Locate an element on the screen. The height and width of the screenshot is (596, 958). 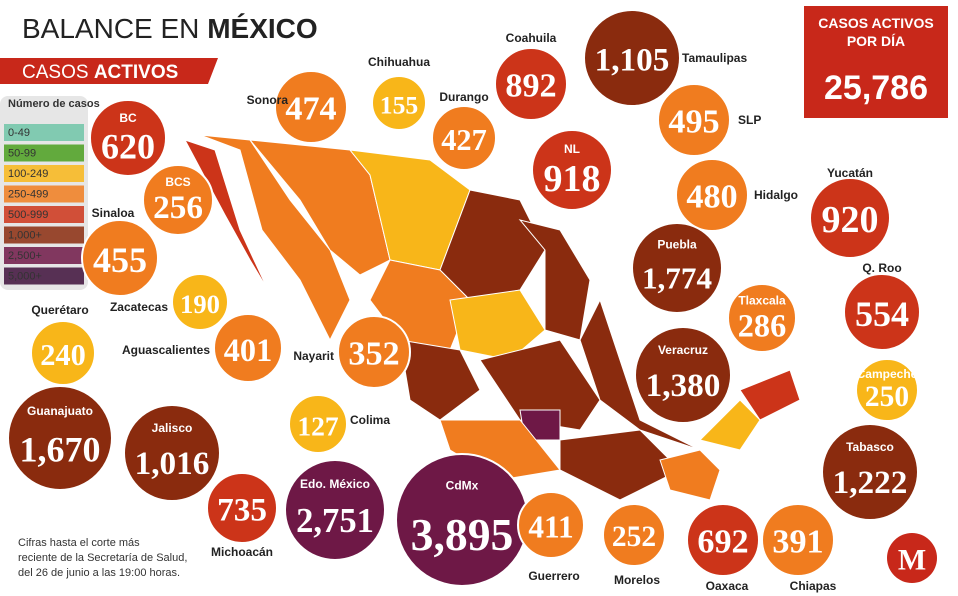
state-name: Morelos is located at coordinates (637, 580).